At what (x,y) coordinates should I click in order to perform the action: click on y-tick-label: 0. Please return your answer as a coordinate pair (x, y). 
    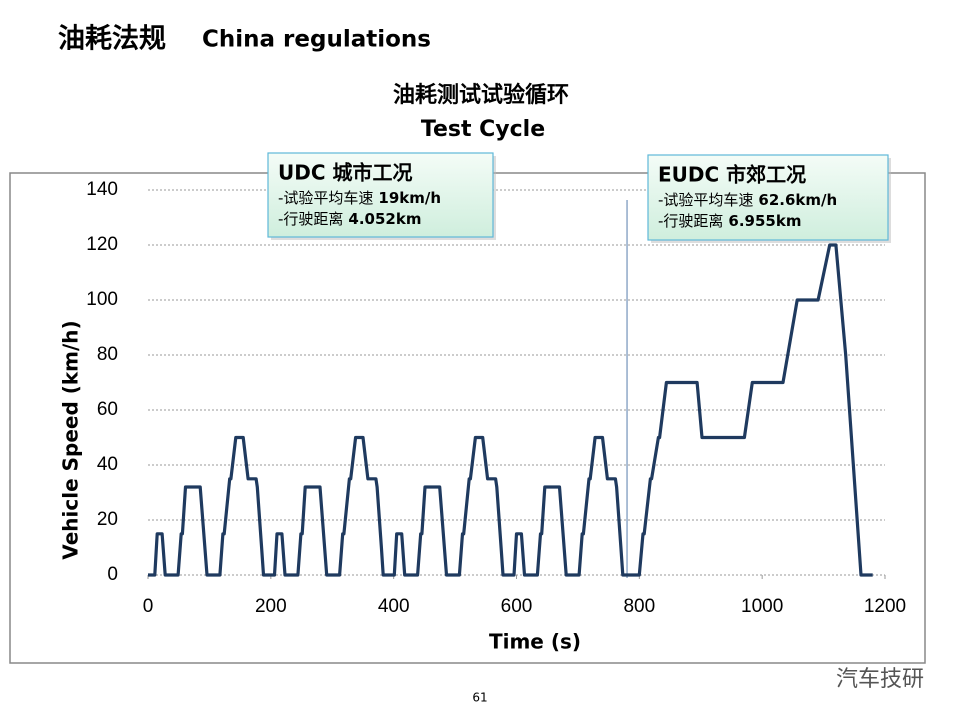
    Looking at the image, I should click on (112, 574).